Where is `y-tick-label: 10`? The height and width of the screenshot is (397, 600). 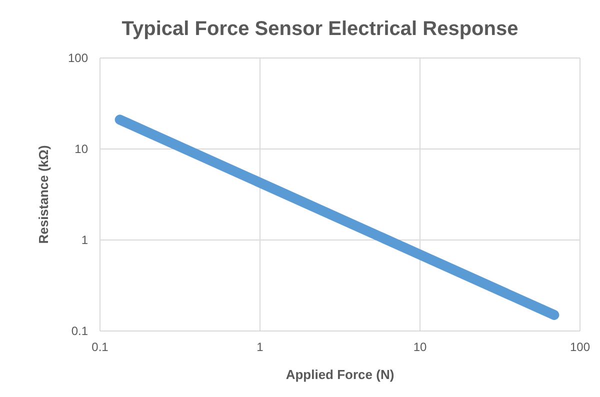 y-tick-label: 10 is located at coordinates (81, 149).